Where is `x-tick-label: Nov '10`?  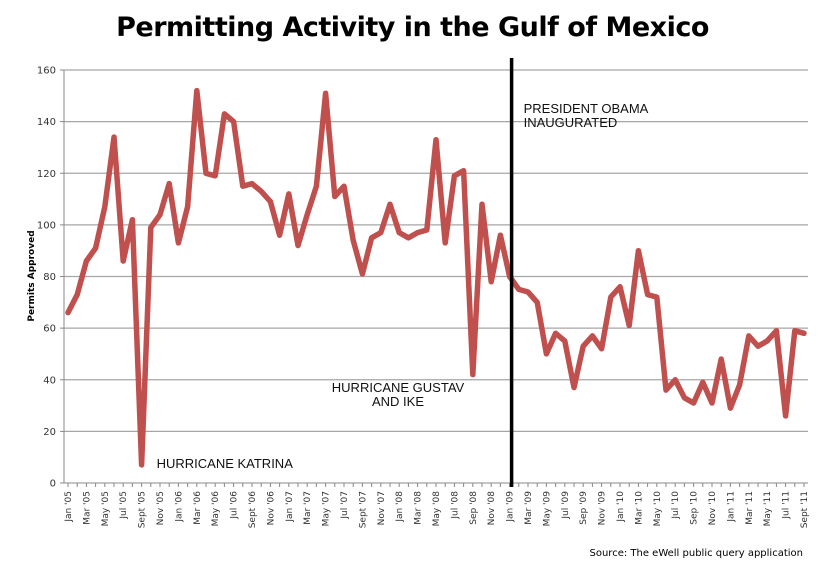
x-tick-label: Nov '10 is located at coordinates (713, 508).